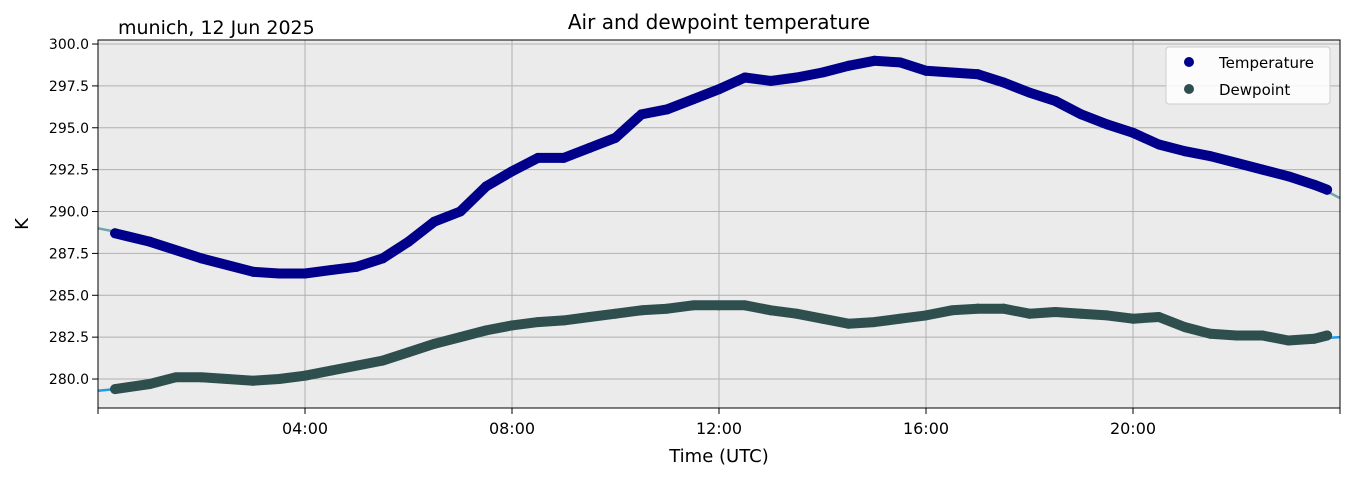 The image size is (1351, 482). Describe the element at coordinates (216, 28) in the screenshot. I see `chart-subtitle: munich, 12 Jun 2025` at that location.